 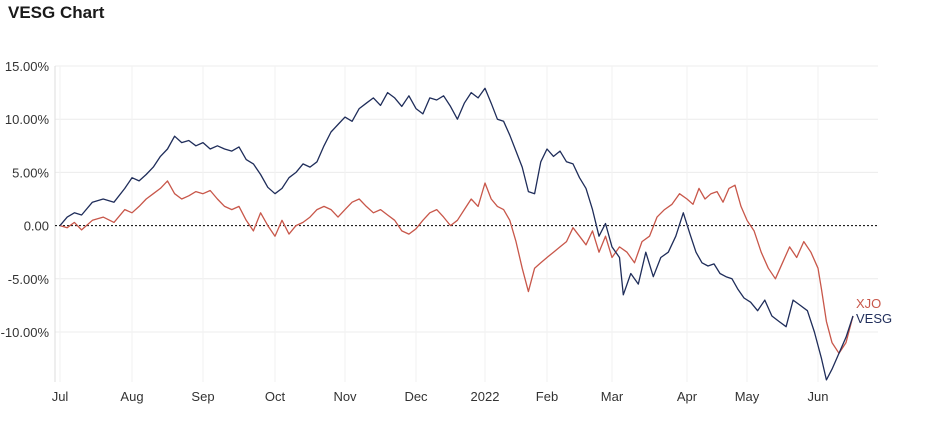 What do you see at coordinates (60, 396) in the screenshot?
I see `x-tick-label: Jul` at bounding box center [60, 396].